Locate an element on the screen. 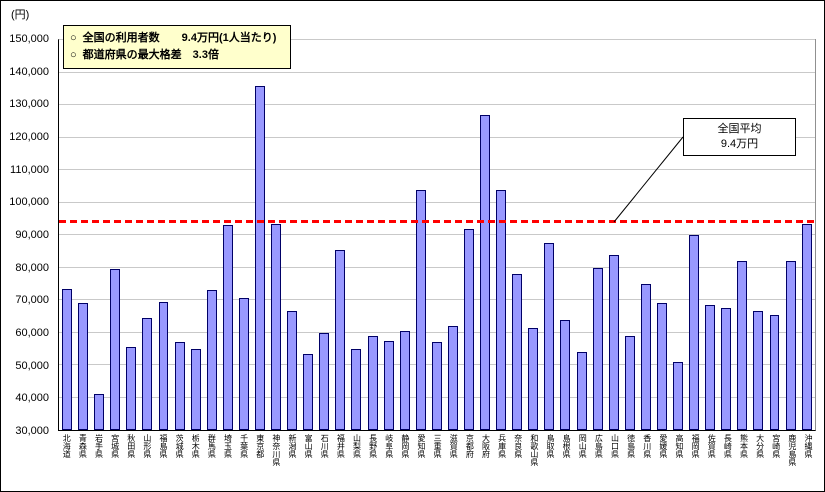 The height and width of the screenshot is (492, 825). x-axis-label-cell: 京都府 is located at coordinates (469, 461).